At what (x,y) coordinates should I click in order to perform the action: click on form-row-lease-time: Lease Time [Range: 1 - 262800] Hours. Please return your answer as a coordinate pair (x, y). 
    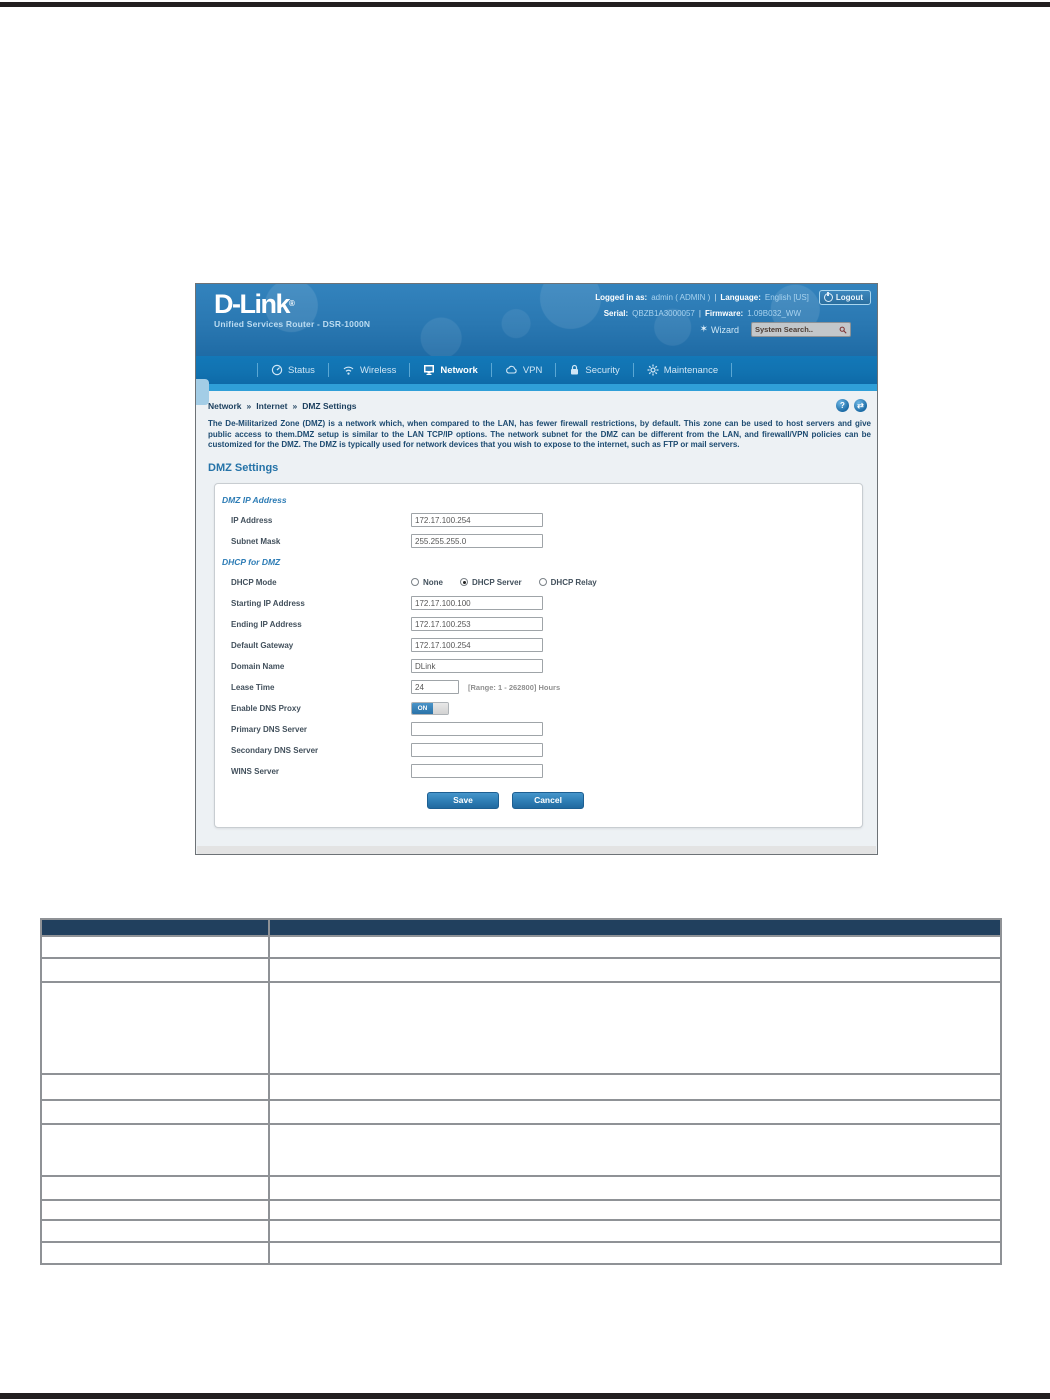
    Looking at the image, I should click on (538, 687).